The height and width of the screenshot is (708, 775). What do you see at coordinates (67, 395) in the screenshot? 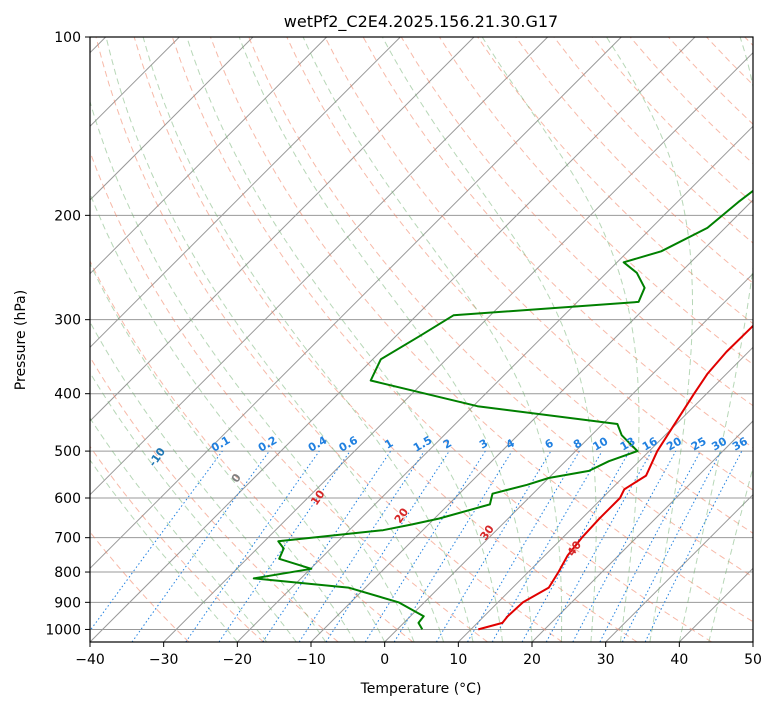
I see `y-tick-label: 400` at bounding box center [67, 395].